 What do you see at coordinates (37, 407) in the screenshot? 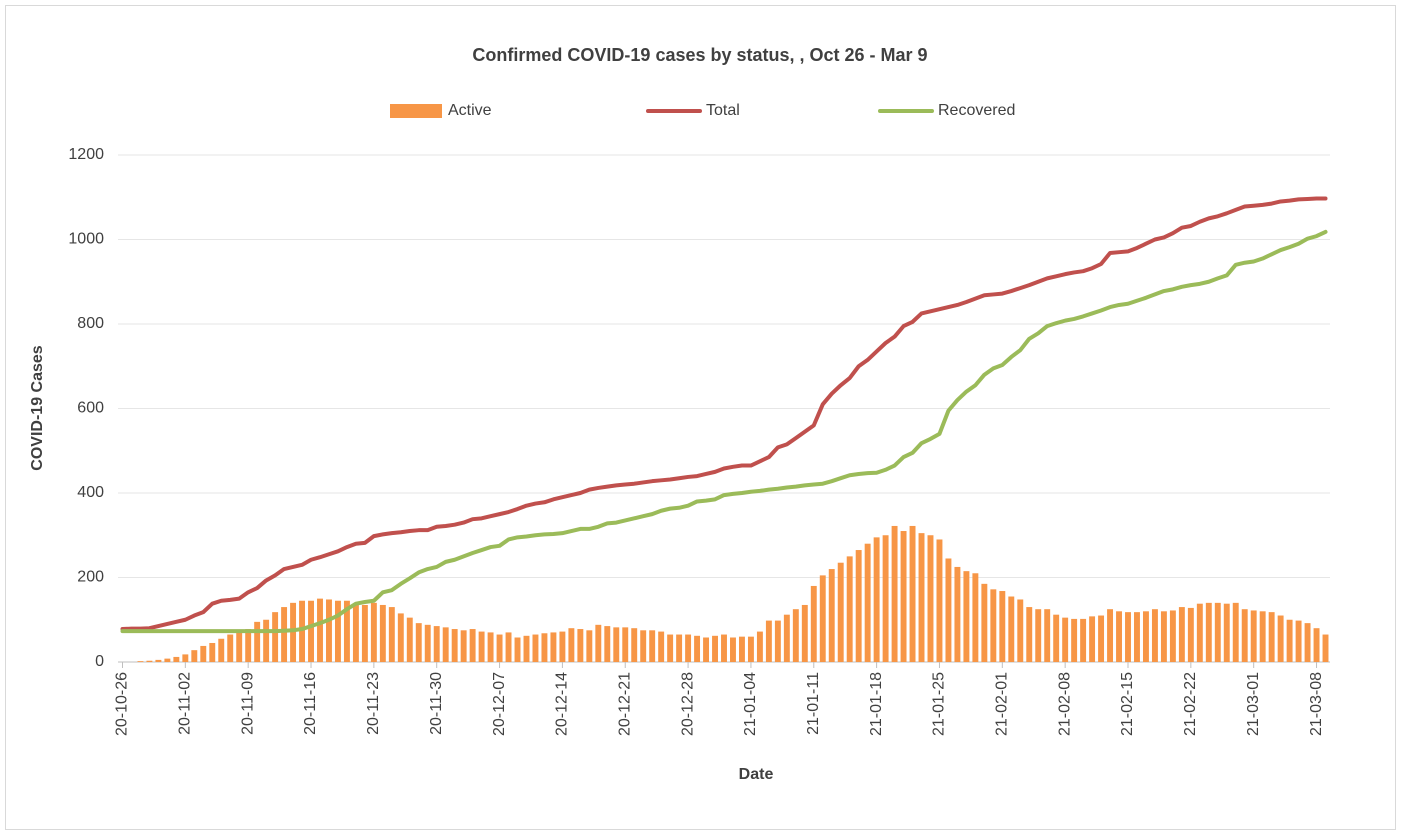
I see `y-axis-title: COVID-19 Cases` at bounding box center [37, 407].